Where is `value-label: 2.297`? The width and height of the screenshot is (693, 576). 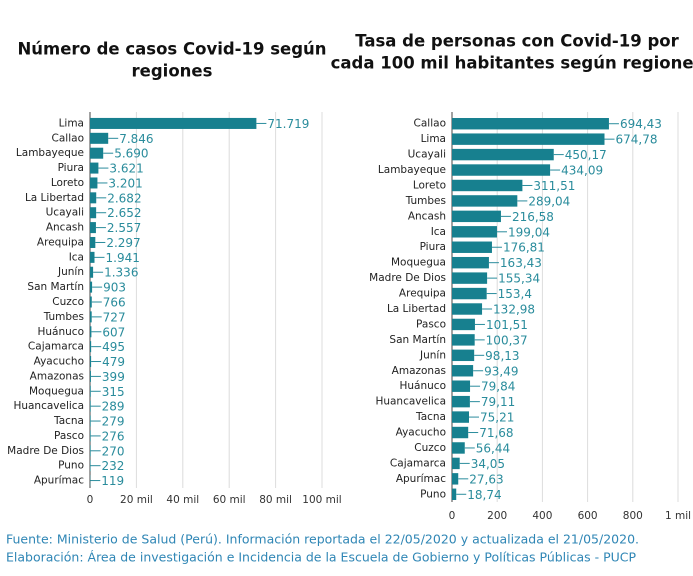 value-label: 2.297 is located at coordinates (123, 243).